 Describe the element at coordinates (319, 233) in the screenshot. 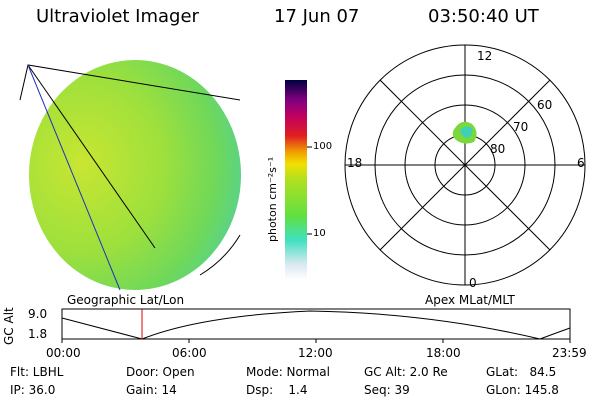

I see `colorbar-tick-10: 10` at that location.